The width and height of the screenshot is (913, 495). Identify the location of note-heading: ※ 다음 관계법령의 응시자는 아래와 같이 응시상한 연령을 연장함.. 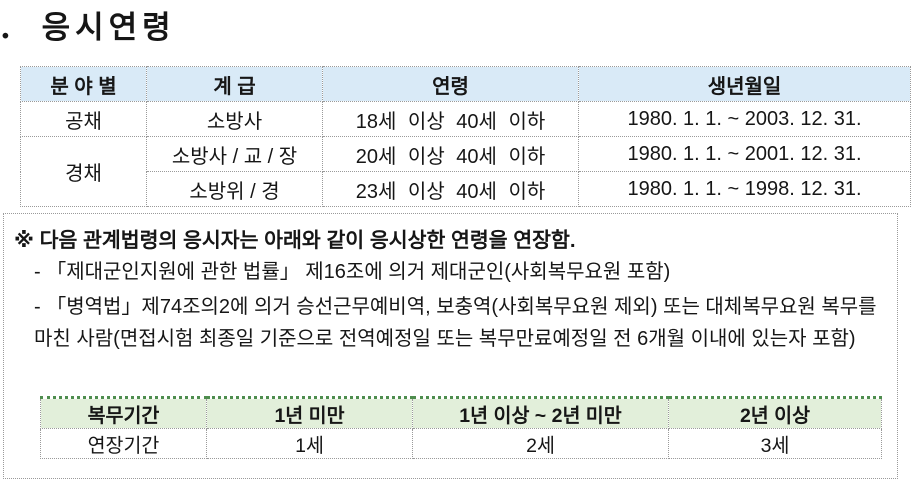
(295, 240).